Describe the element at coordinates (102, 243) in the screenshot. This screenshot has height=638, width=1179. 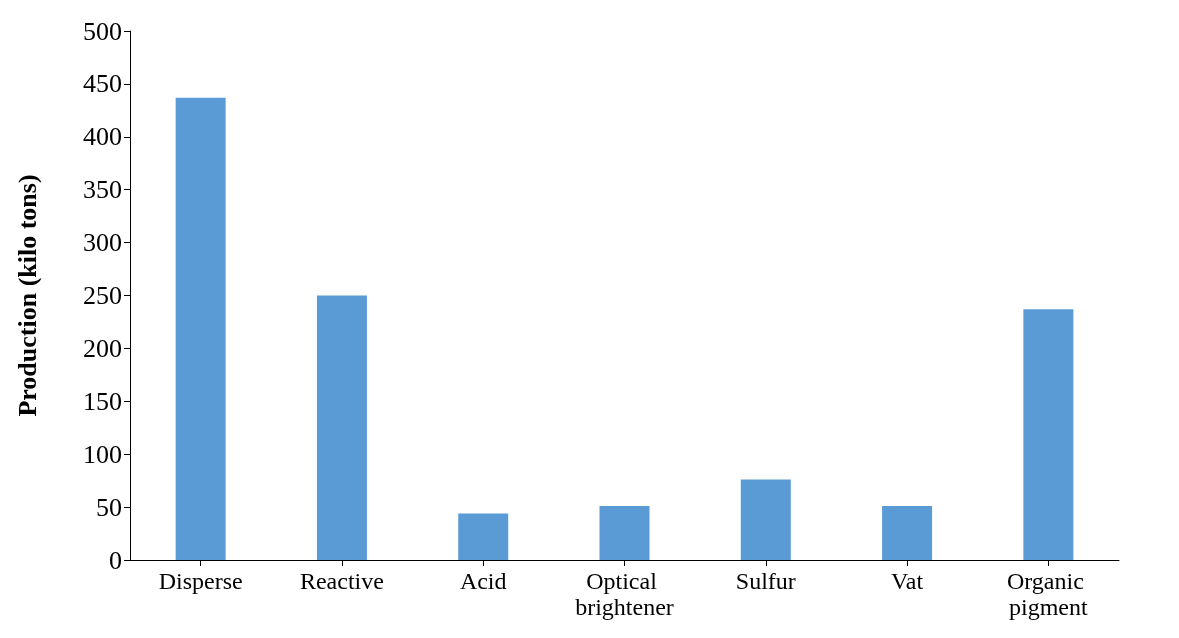
I see `y-tick-label: 300` at that location.